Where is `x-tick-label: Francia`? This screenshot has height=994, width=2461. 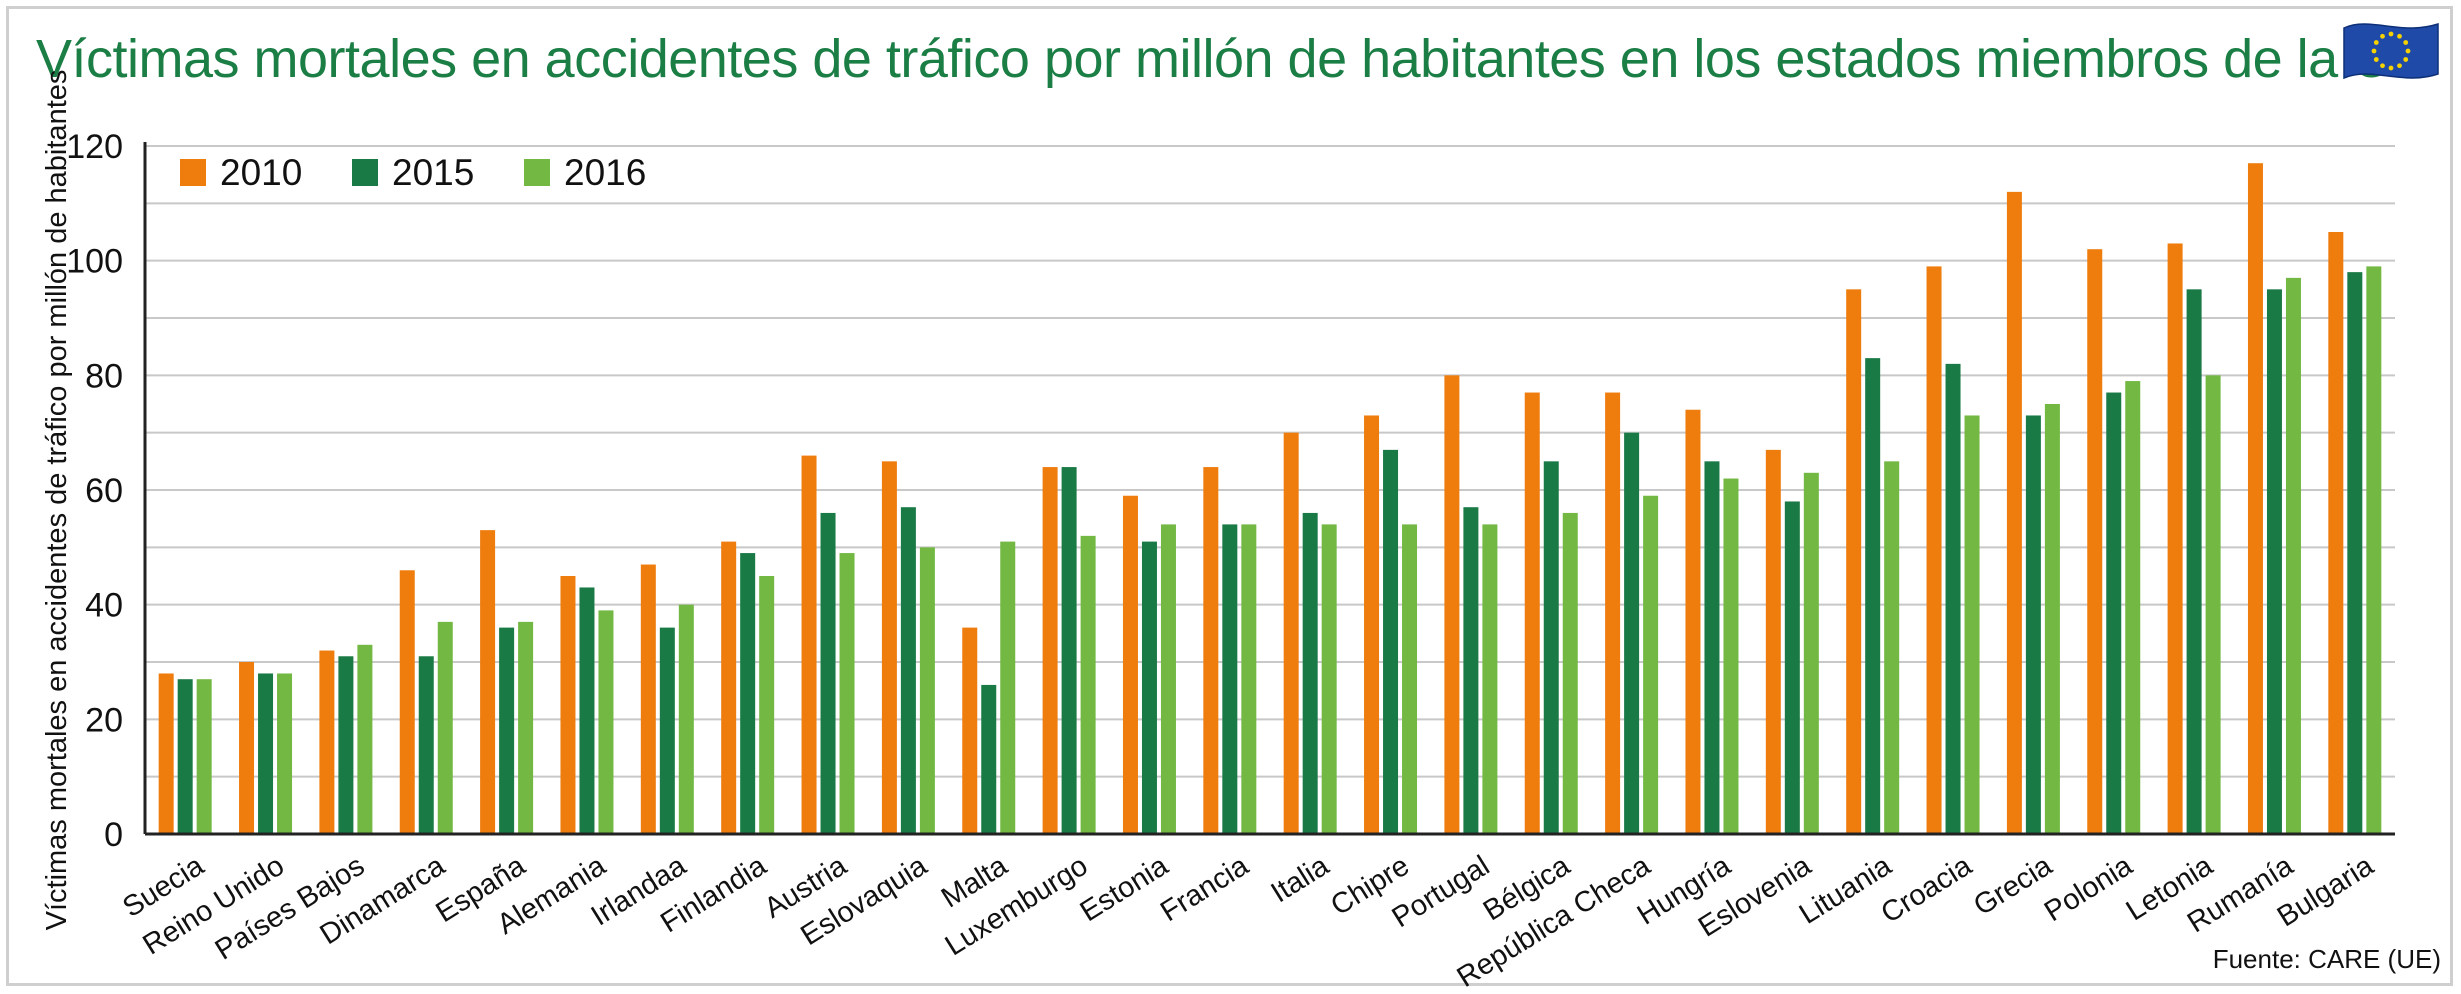
x-tick-label: Francia is located at coordinates (1205, 888).